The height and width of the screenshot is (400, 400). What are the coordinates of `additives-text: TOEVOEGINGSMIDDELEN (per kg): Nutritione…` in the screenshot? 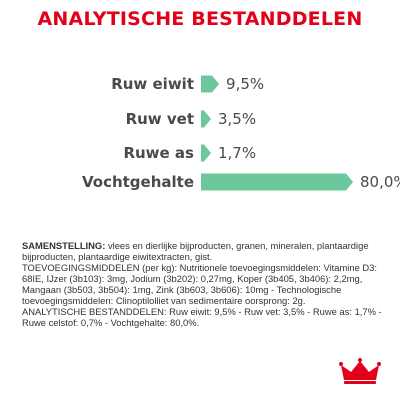 It's located at (200, 284).